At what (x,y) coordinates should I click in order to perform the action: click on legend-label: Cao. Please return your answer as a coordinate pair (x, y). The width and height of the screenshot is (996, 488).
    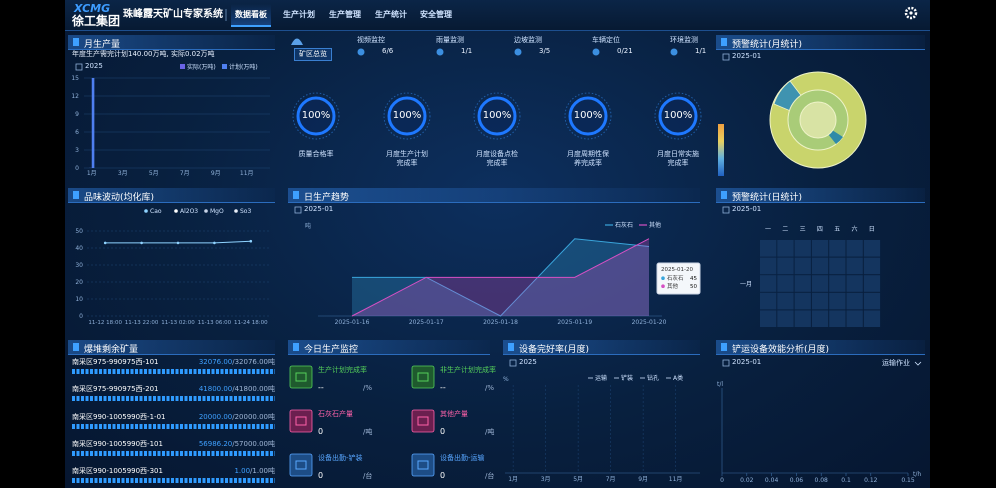
    Looking at the image, I should click on (156, 211).